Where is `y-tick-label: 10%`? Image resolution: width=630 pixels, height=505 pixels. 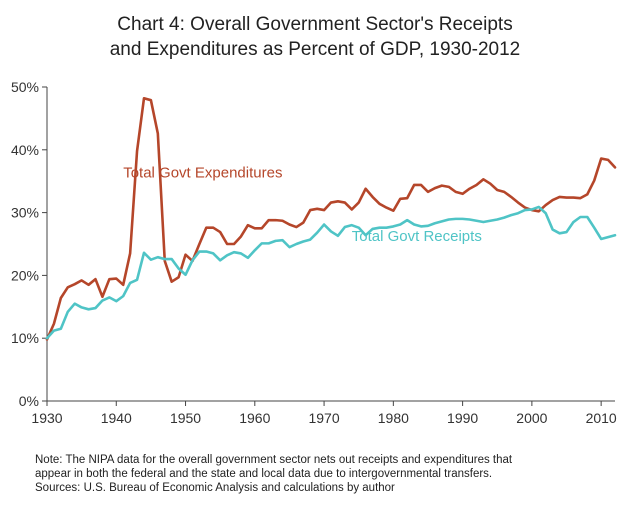
y-tick-label: 10% is located at coordinates (25, 338).